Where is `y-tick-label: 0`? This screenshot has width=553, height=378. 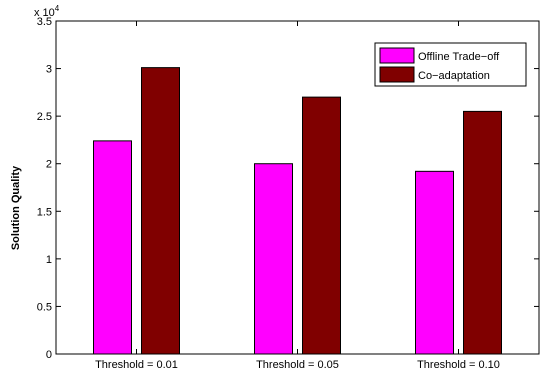 y-tick-label: 0 is located at coordinates (49, 355).